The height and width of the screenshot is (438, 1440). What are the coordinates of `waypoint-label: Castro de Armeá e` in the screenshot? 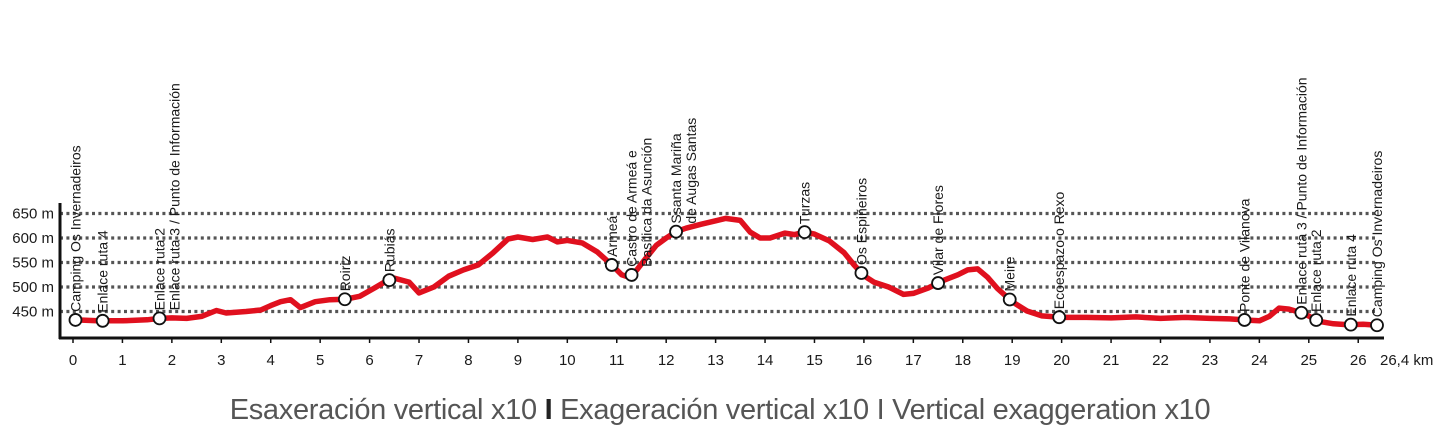 It's located at (632, 208).